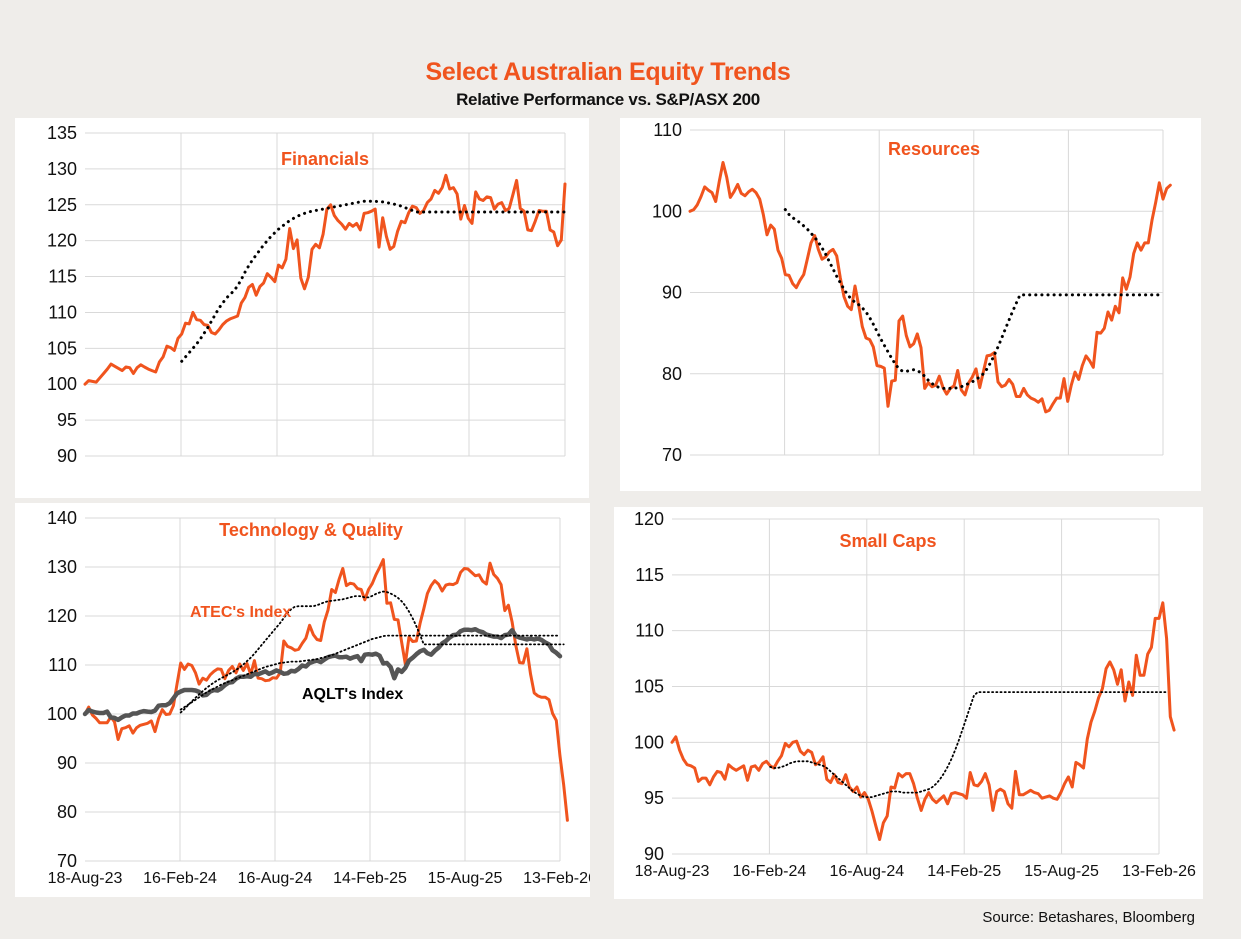 The width and height of the screenshot is (1241, 939). I want to click on series-line-atec-moving-average, so click(372, 652).